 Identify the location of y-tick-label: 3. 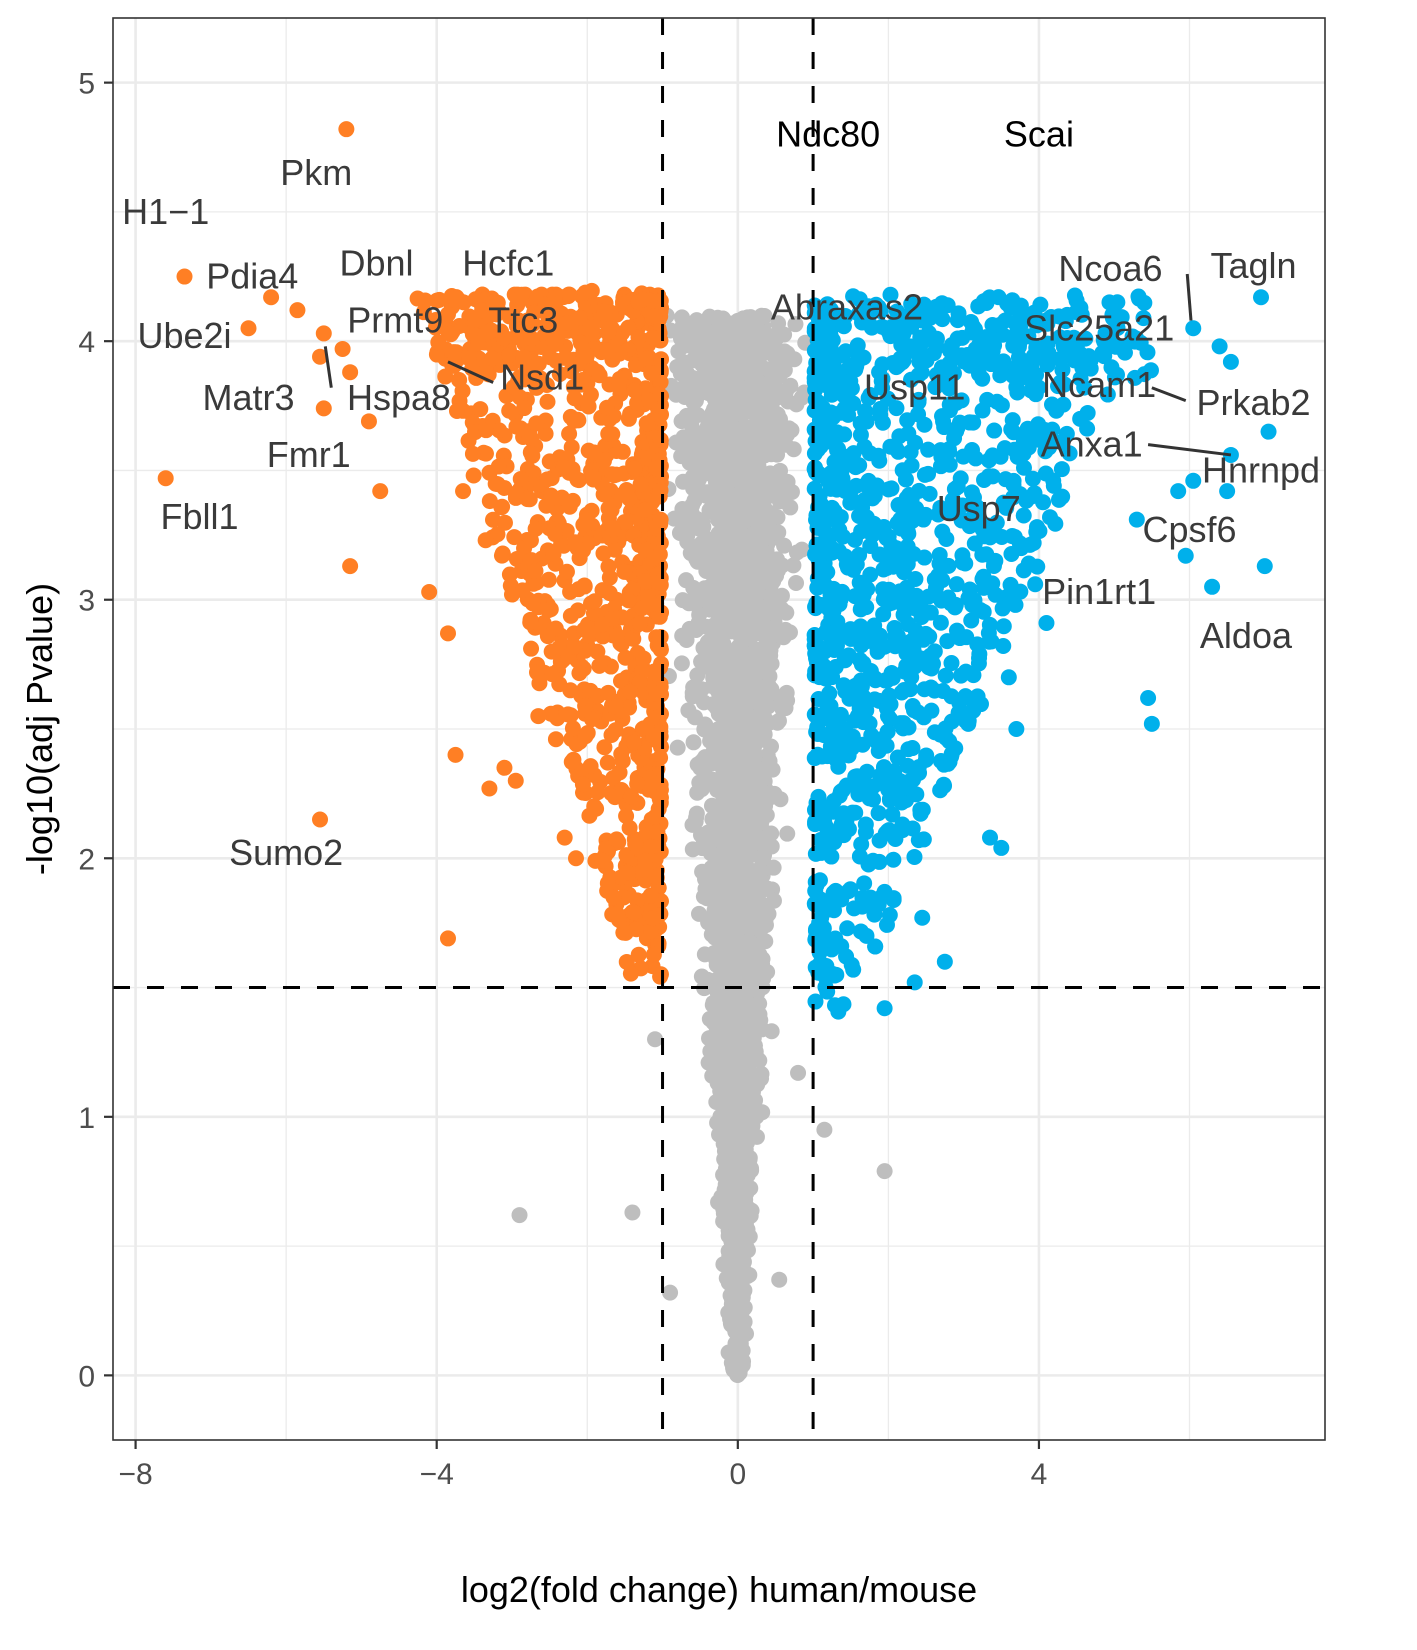
(86, 601).